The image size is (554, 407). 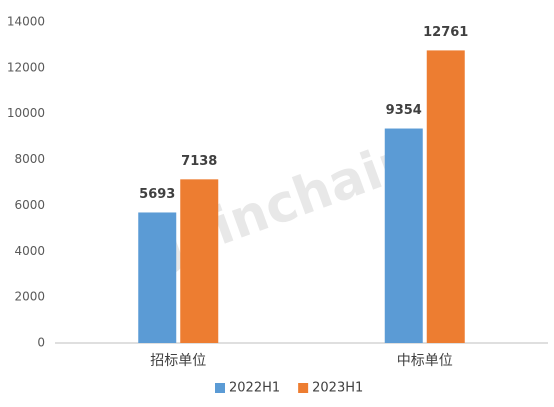 What do you see at coordinates (41, 343) in the screenshot?
I see `y-tick-label: 0` at bounding box center [41, 343].